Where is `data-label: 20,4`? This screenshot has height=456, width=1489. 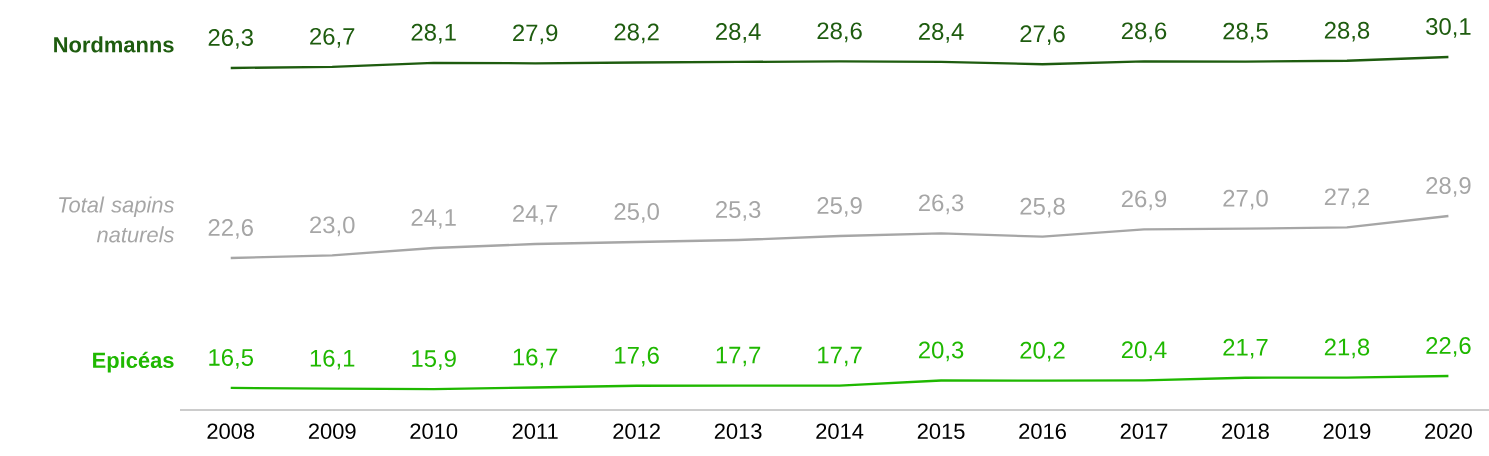 data-label: 20,4 is located at coordinates (1144, 351).